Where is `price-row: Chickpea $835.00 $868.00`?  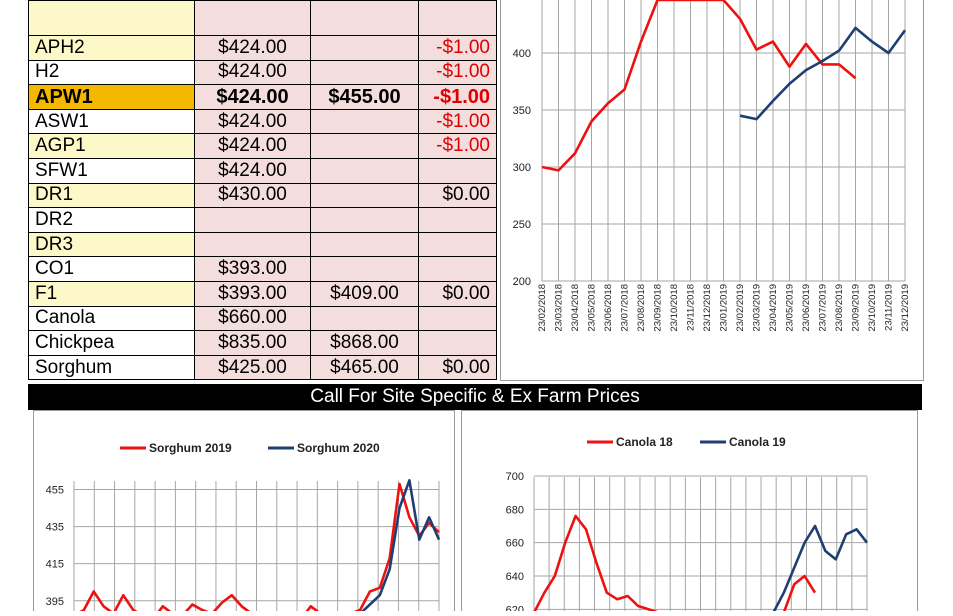 price-row: Chickpea $835.00 $868.00 is located at coordinates (262, 343).